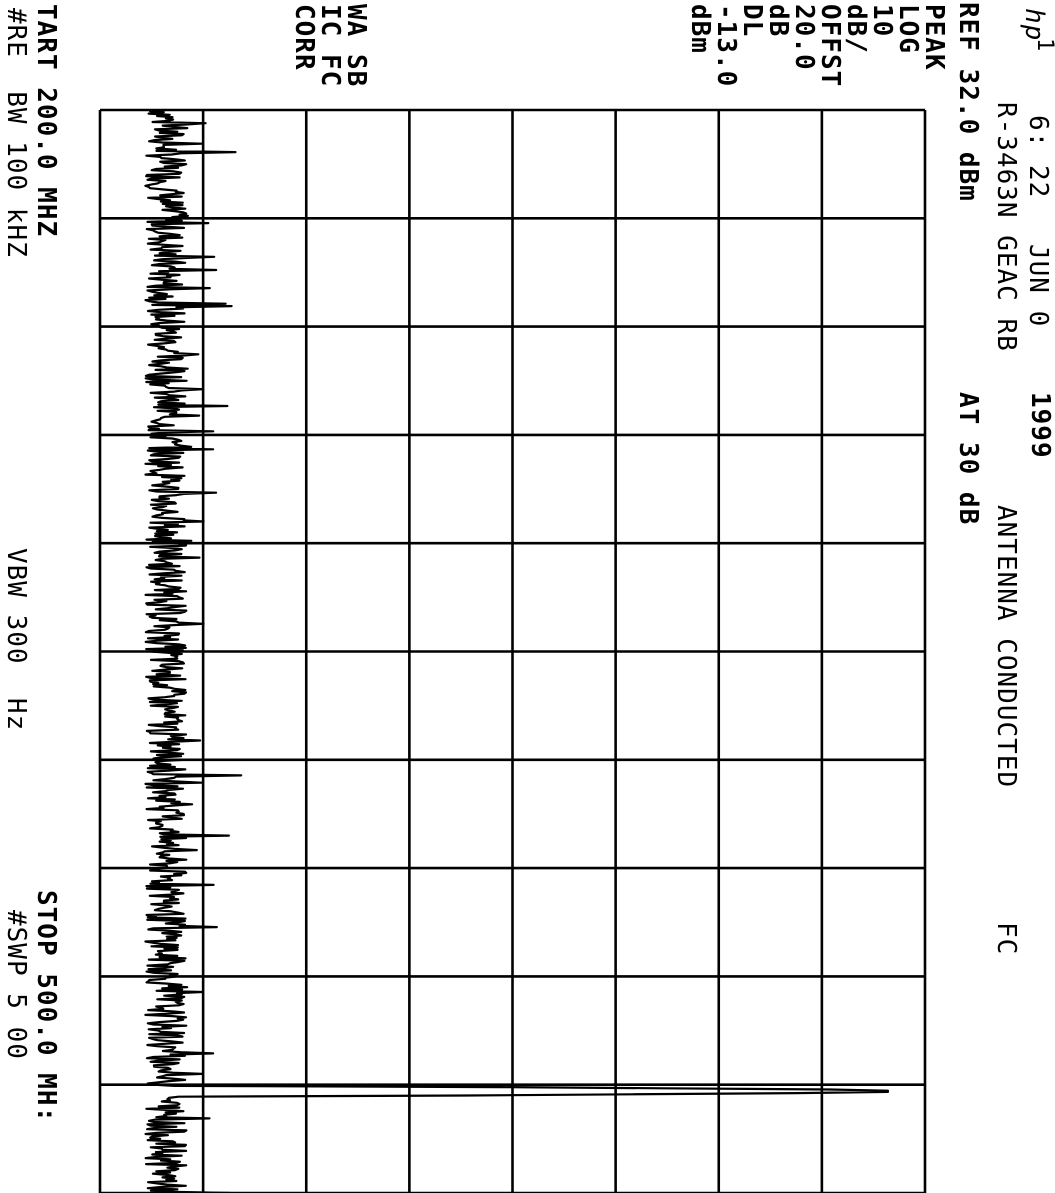 The width and height of the screenshot is (1055, 1193). I want to click on stop-frequency: STOP 500.0 MH:, so click(46, 1007).